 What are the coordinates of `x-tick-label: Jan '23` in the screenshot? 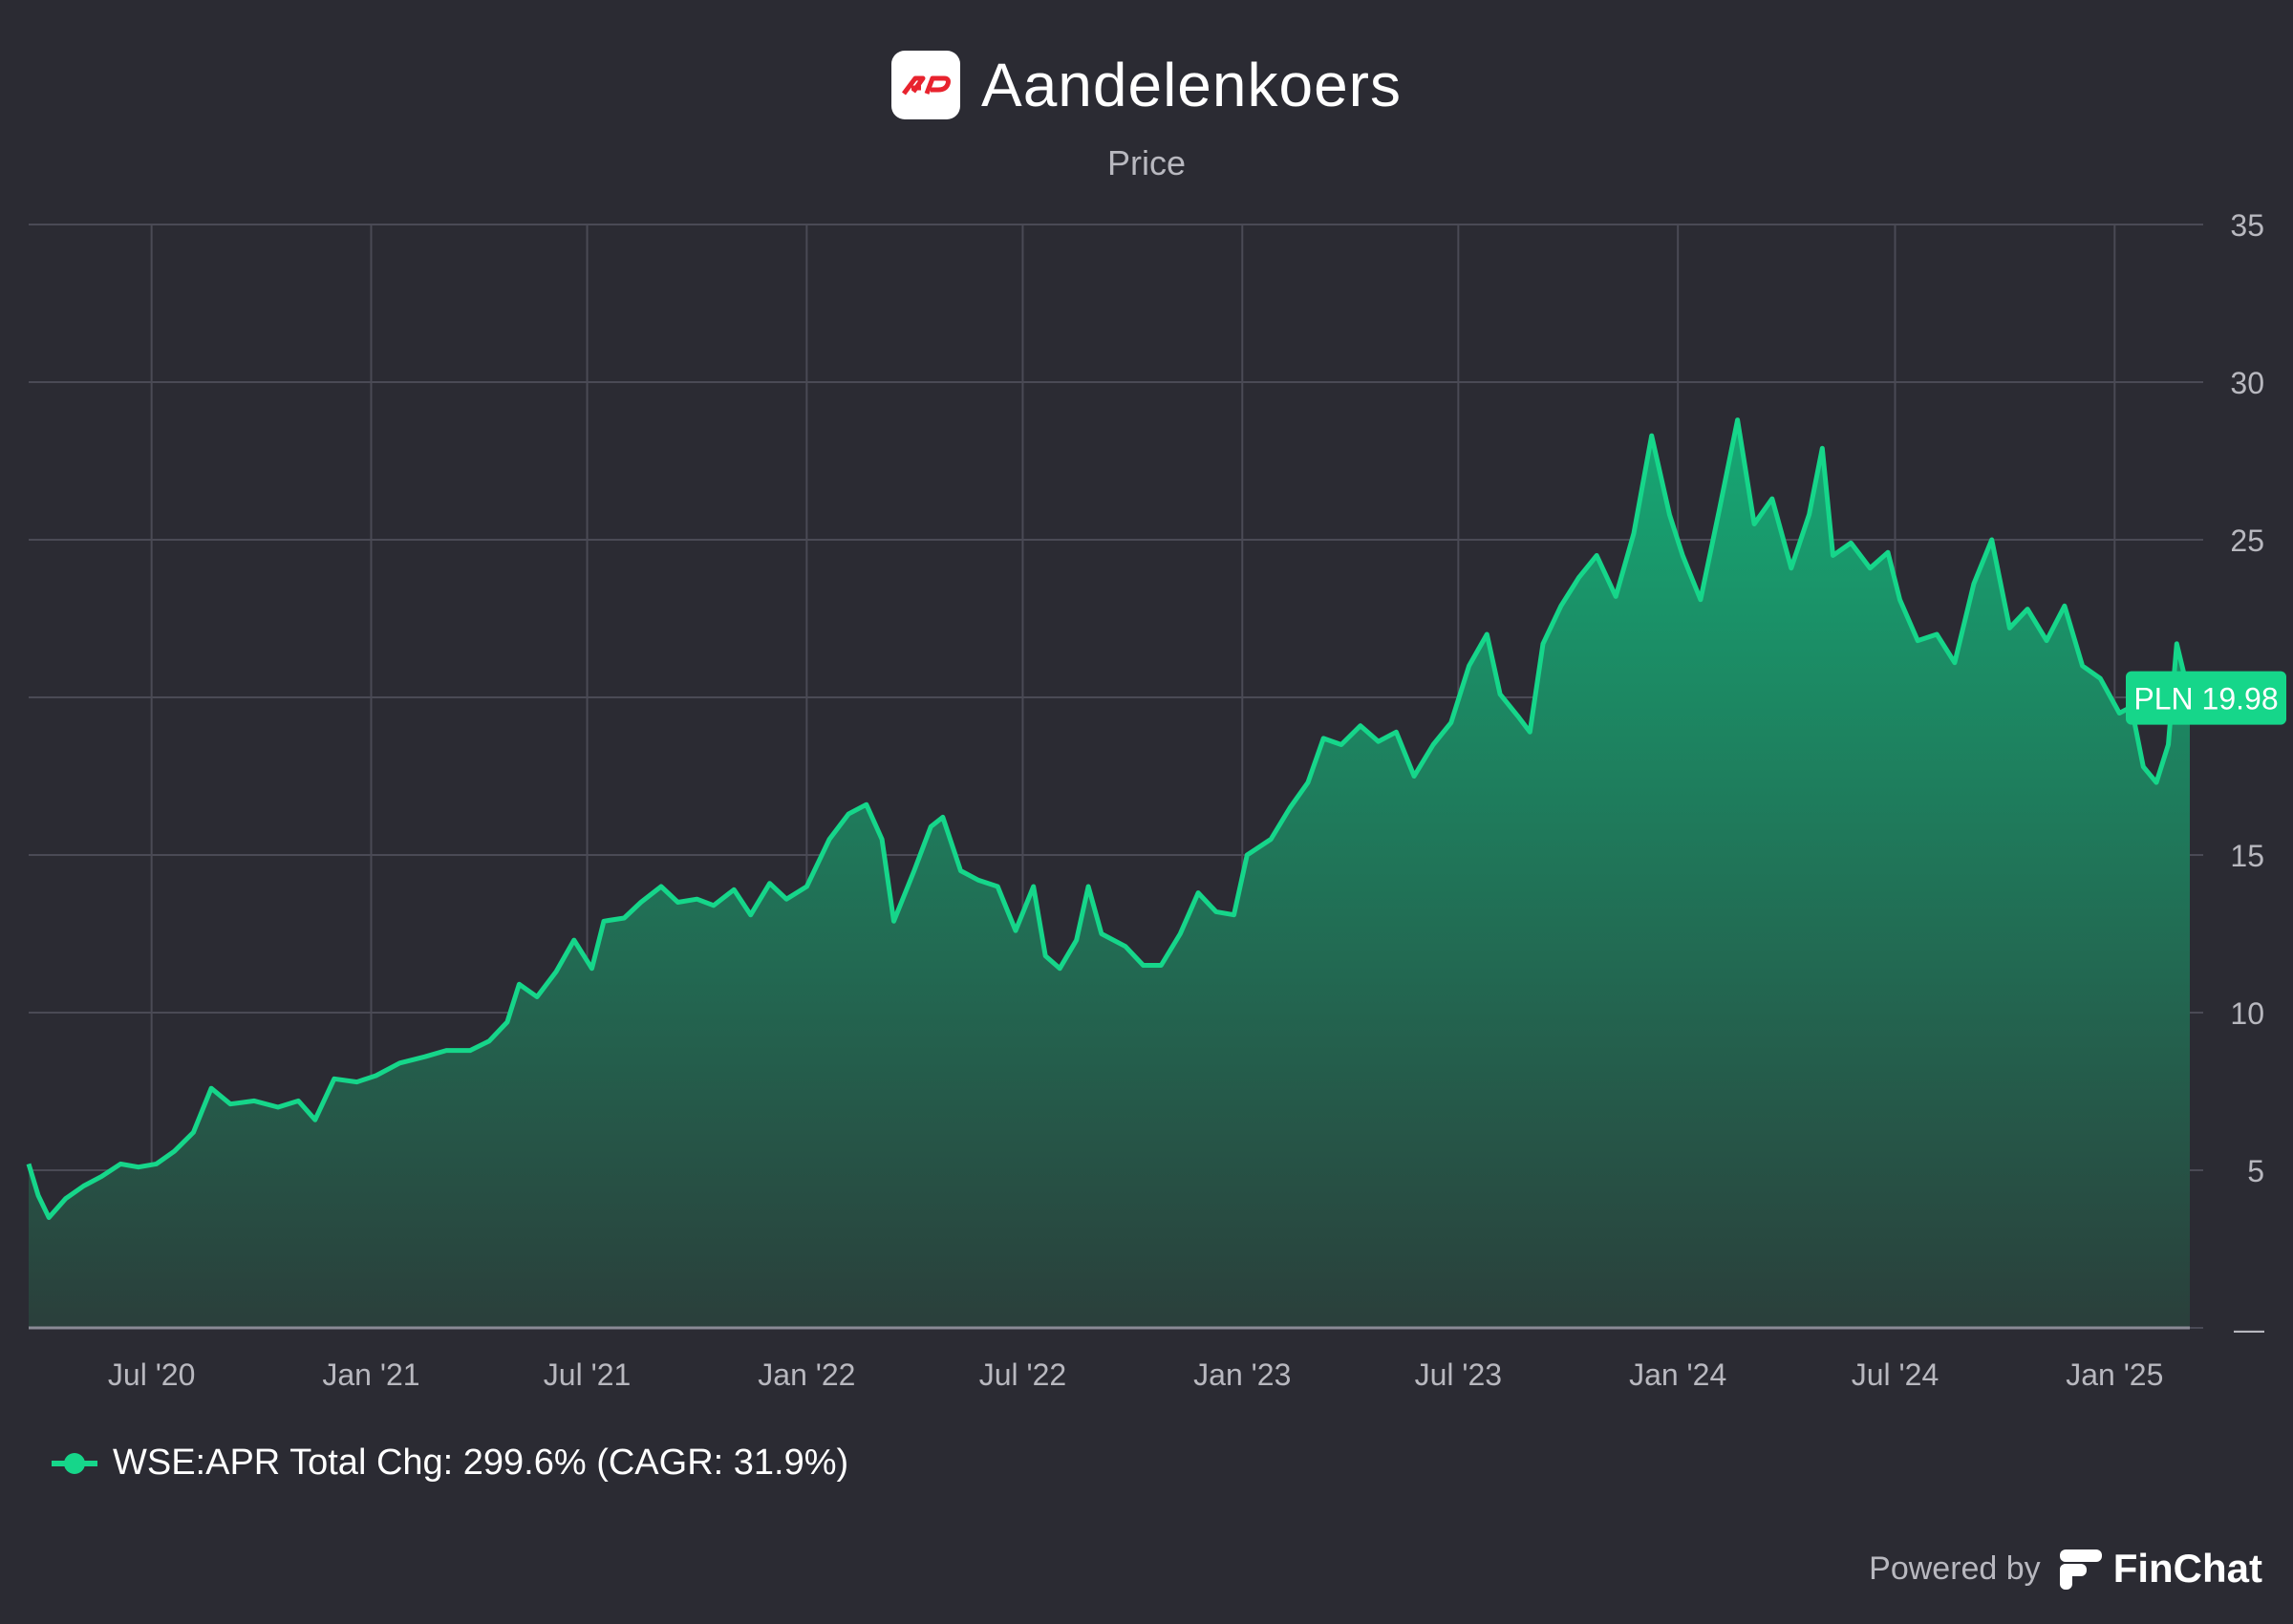 It's located at (1242, 1375).